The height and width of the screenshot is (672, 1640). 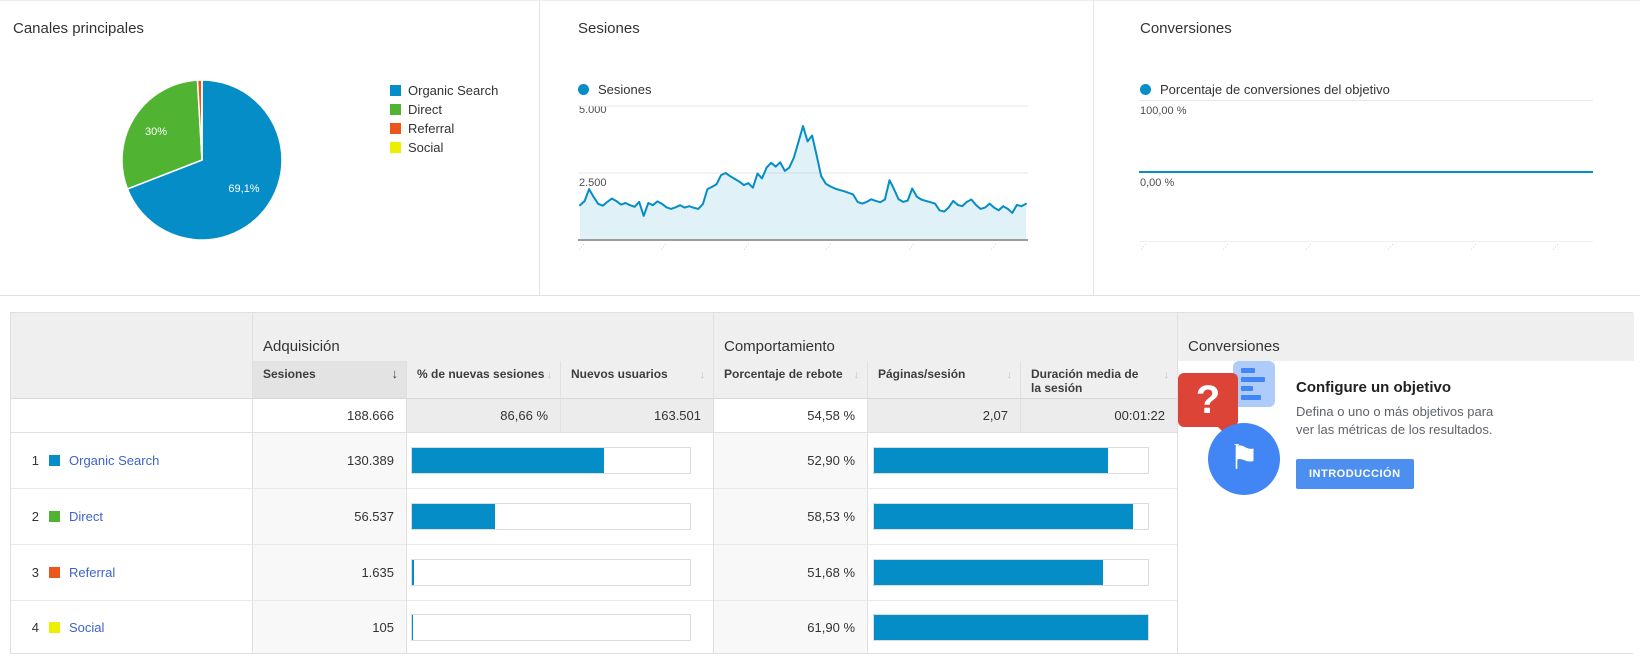 I want to click on sessions-dot-icon, so click(x=583, y=89).